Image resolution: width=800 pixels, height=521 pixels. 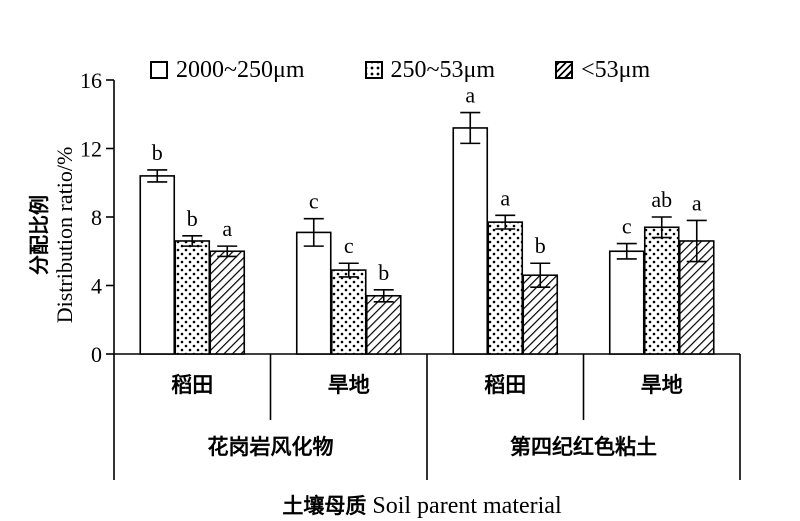 What do you see at coordinates (91, 80) in the screenshot?
I see `y-tick-label: 16` at bounding box center [91, 80].